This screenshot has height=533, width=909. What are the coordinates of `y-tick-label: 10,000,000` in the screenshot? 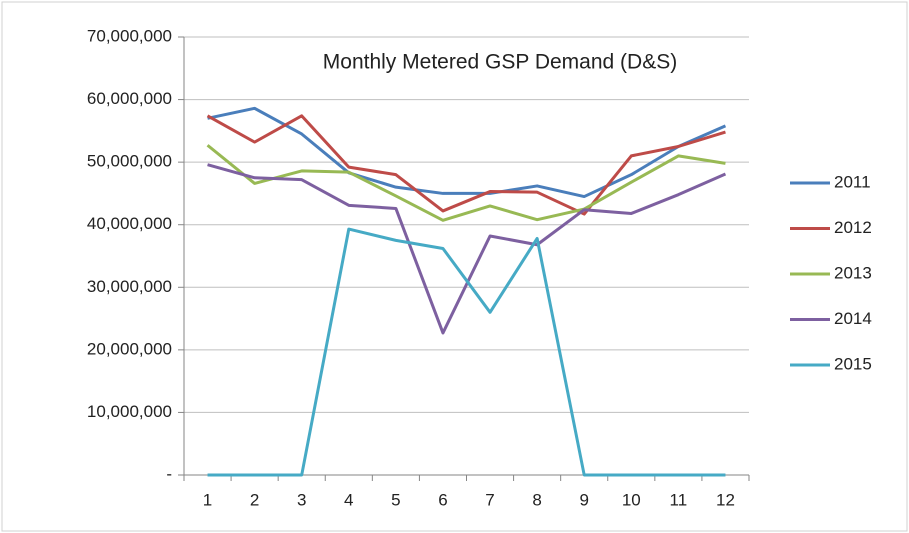 It's located at (129, 411).